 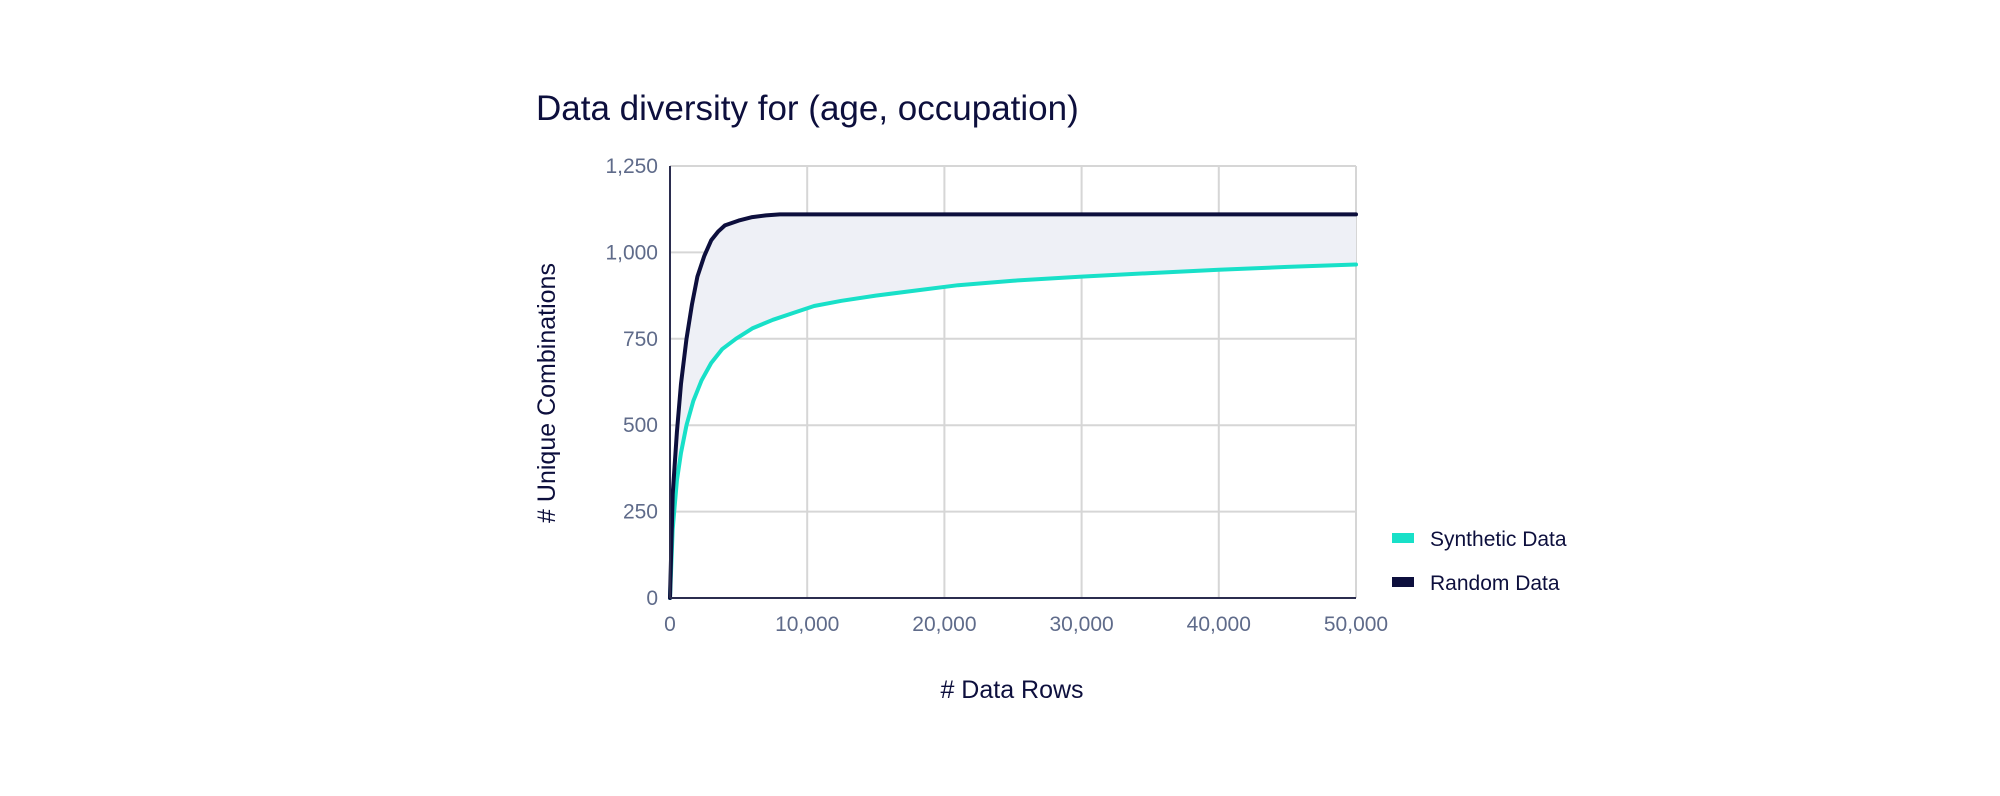 I want to click on series-line-synthetic-data, so click(x=1013, y=431).